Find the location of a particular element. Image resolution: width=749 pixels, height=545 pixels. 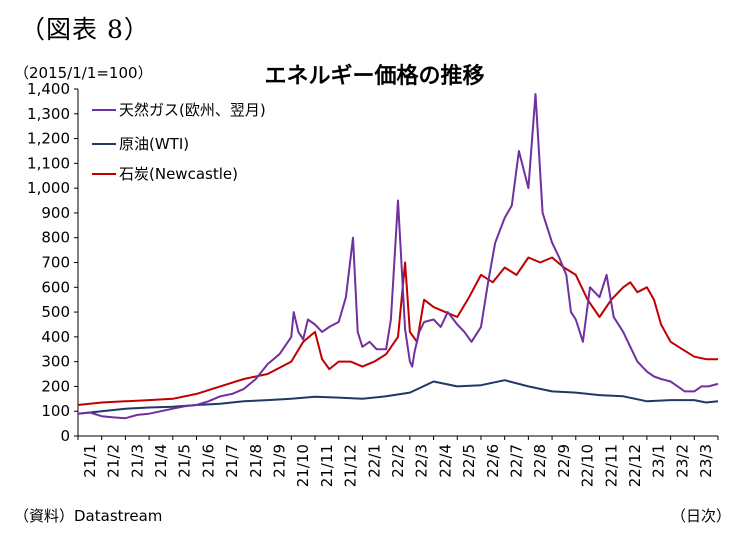

unit-label: （2015/1/1=100） is located at coordinates (83, 73).